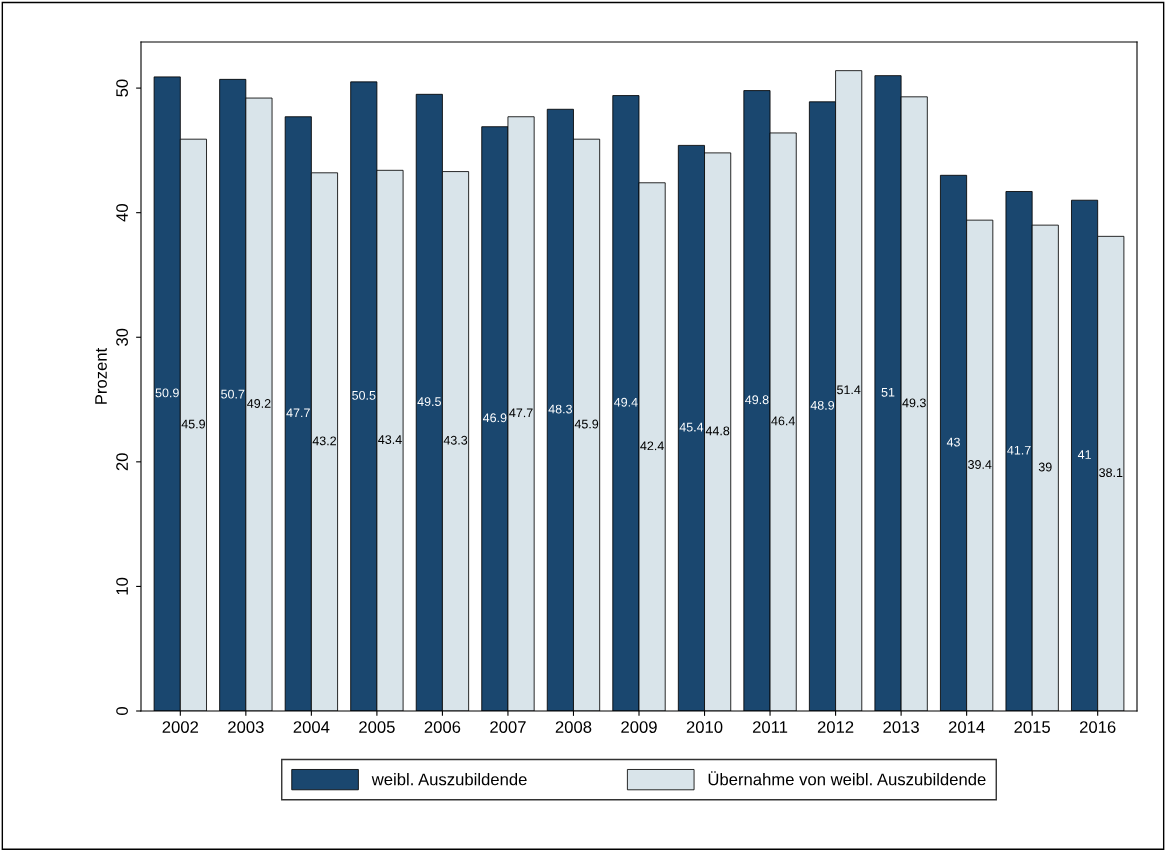  What do you see at coordinates (455, 440) in the screenshot?
I see `data-label: 43.3` at bounding box center [455, 440].